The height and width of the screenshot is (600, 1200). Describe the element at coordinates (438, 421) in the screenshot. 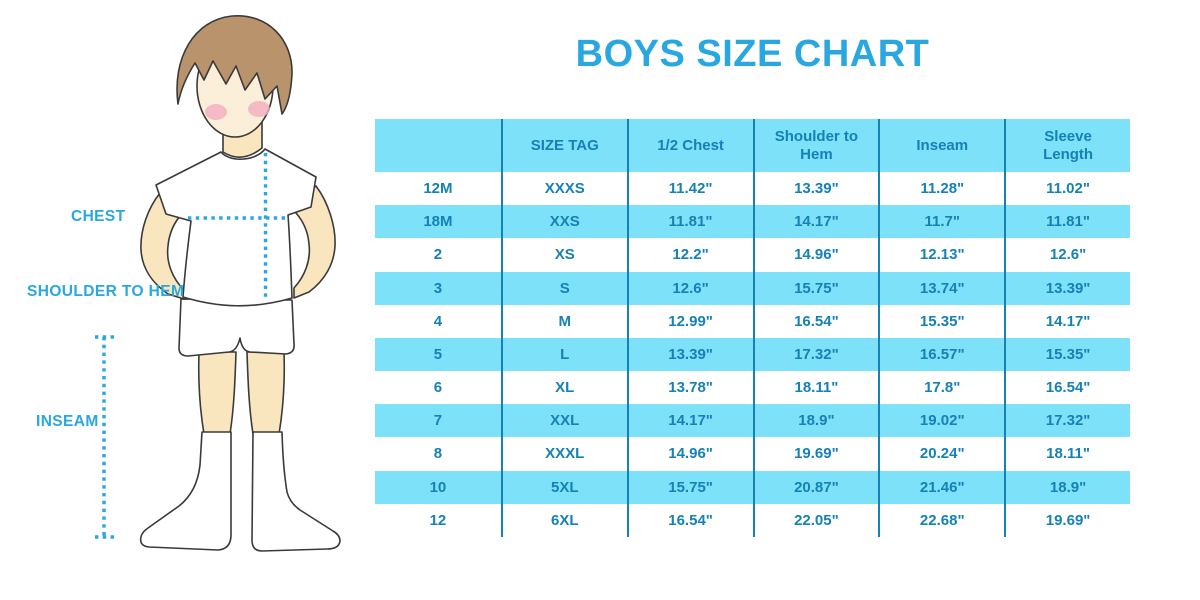

I see `row-size-label: 7` at that location.